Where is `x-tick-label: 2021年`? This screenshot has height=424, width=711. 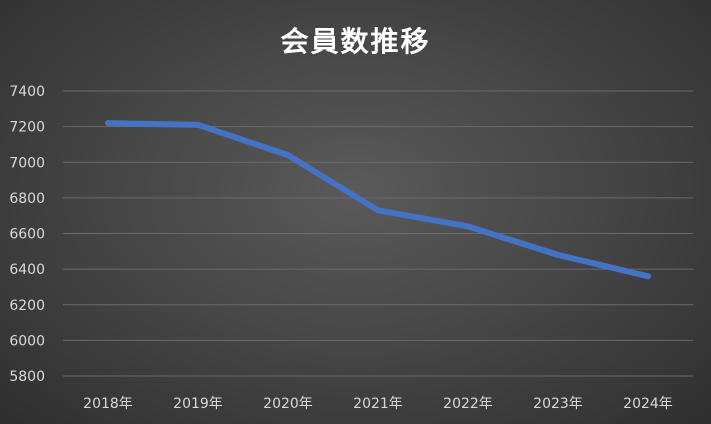 x-tick-label: 2021年 is located at coordinates (378, 404).